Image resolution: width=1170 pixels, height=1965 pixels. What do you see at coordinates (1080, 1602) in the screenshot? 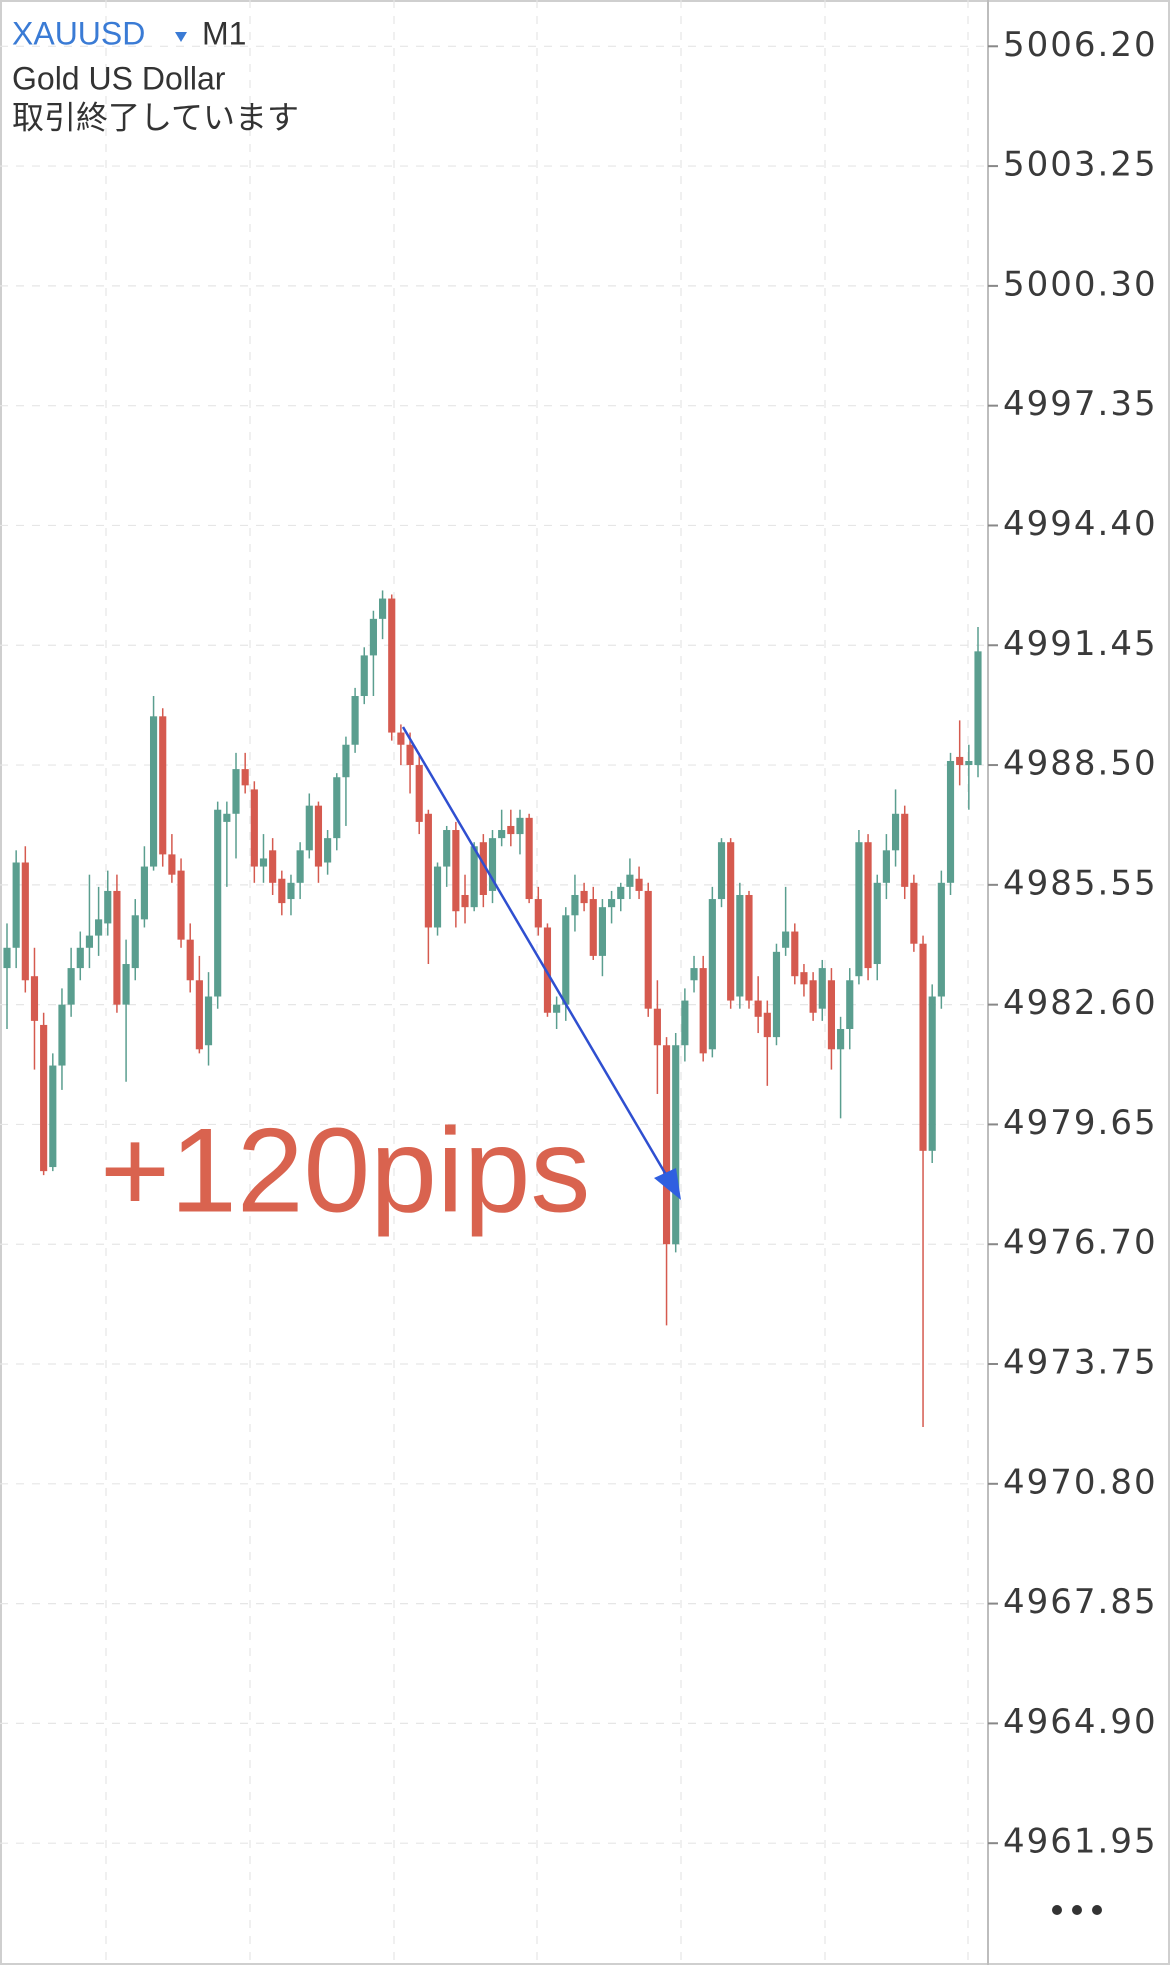
I see `y-tick-label: 4967.85` at bounding box center [1080, 1602].